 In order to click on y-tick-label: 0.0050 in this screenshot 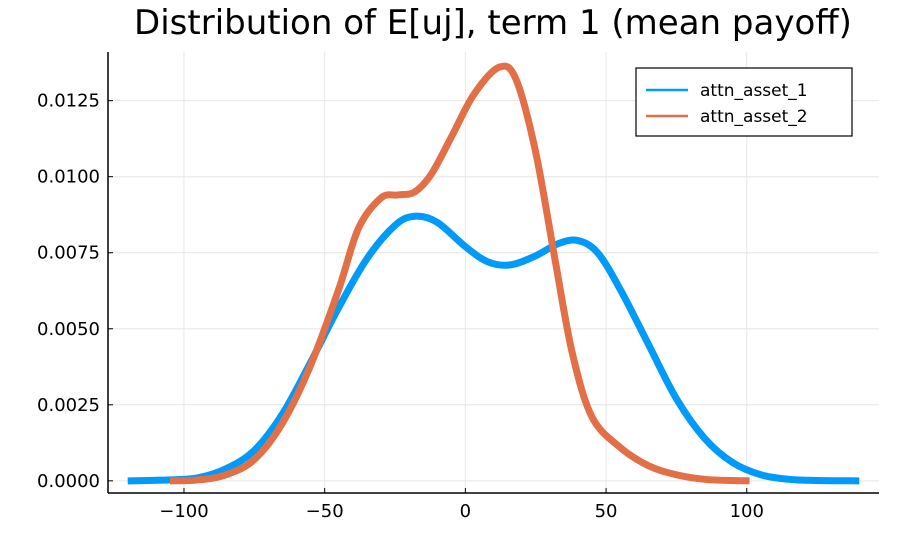, I will do `click(68, 329)`.